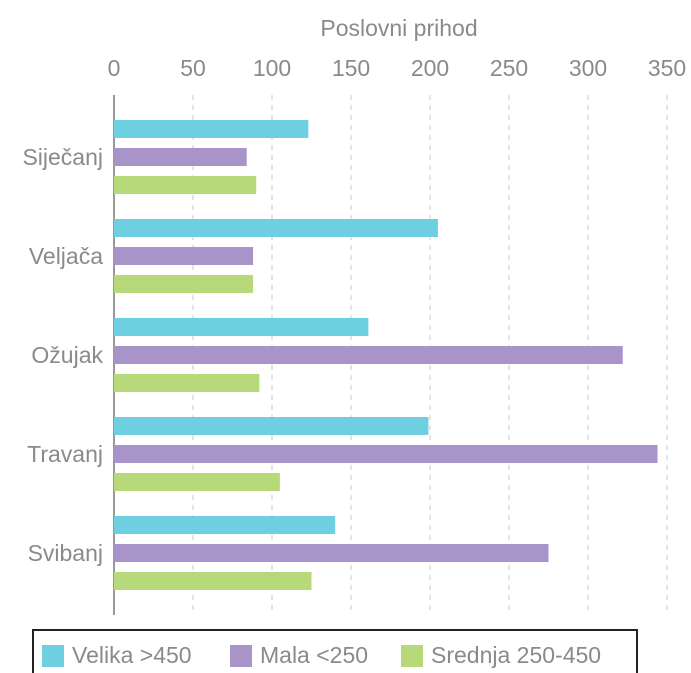 This screenshot has height=673, width=691. What do you see at coordinates (509, 68) in the screenshot?
I see `x-tick-label: 250` at bounding box center [509, 68].